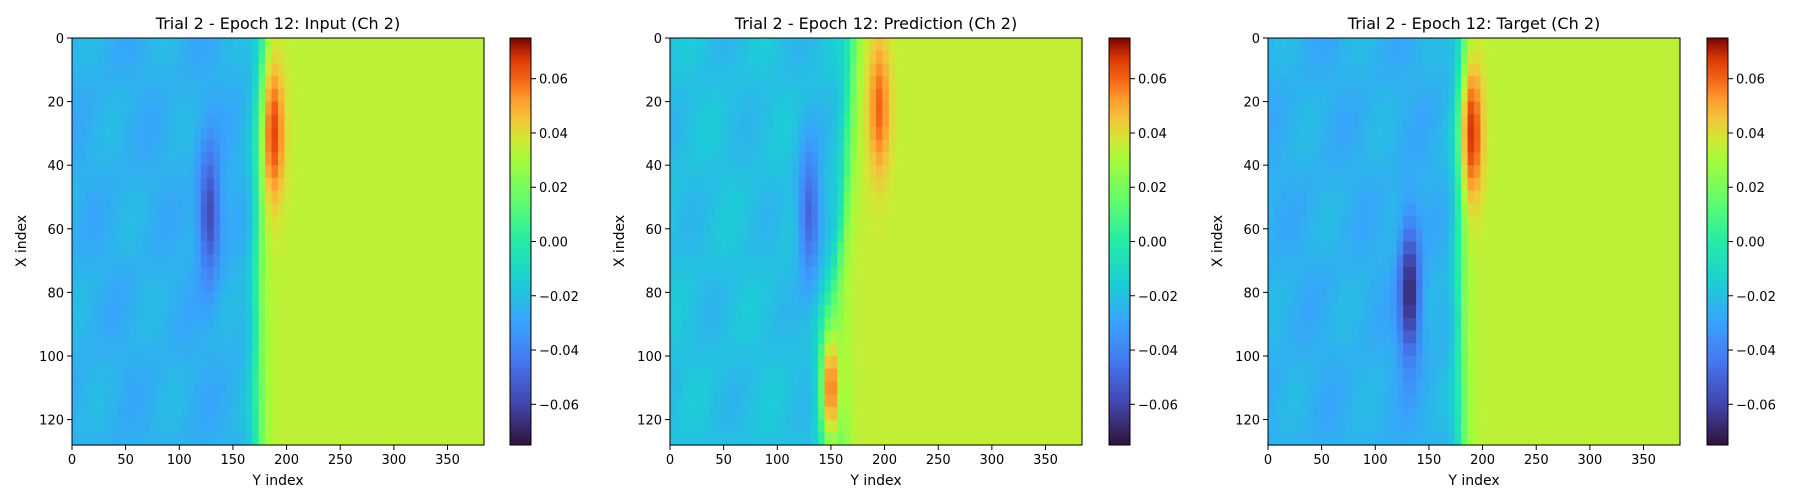 This screenshot has height=500, width=1800. Describe the element at coordinates (991, 460) in the screenshot. I see `x-tick-label: 300` at that location.